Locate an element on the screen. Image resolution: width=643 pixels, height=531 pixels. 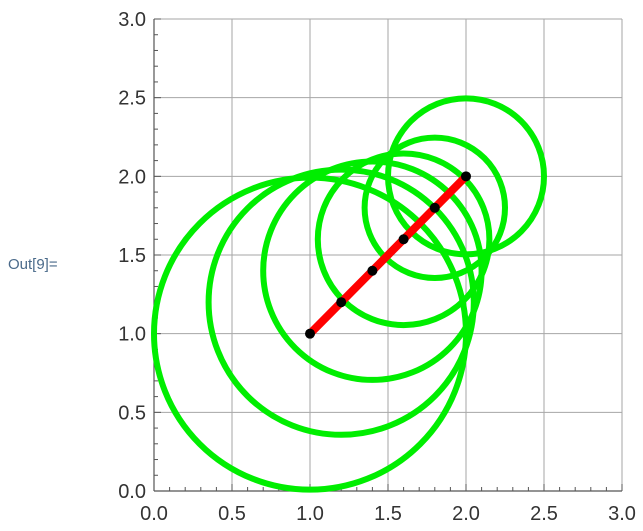
x-tick-label: 0.0 is located at coordinates (154, 514).